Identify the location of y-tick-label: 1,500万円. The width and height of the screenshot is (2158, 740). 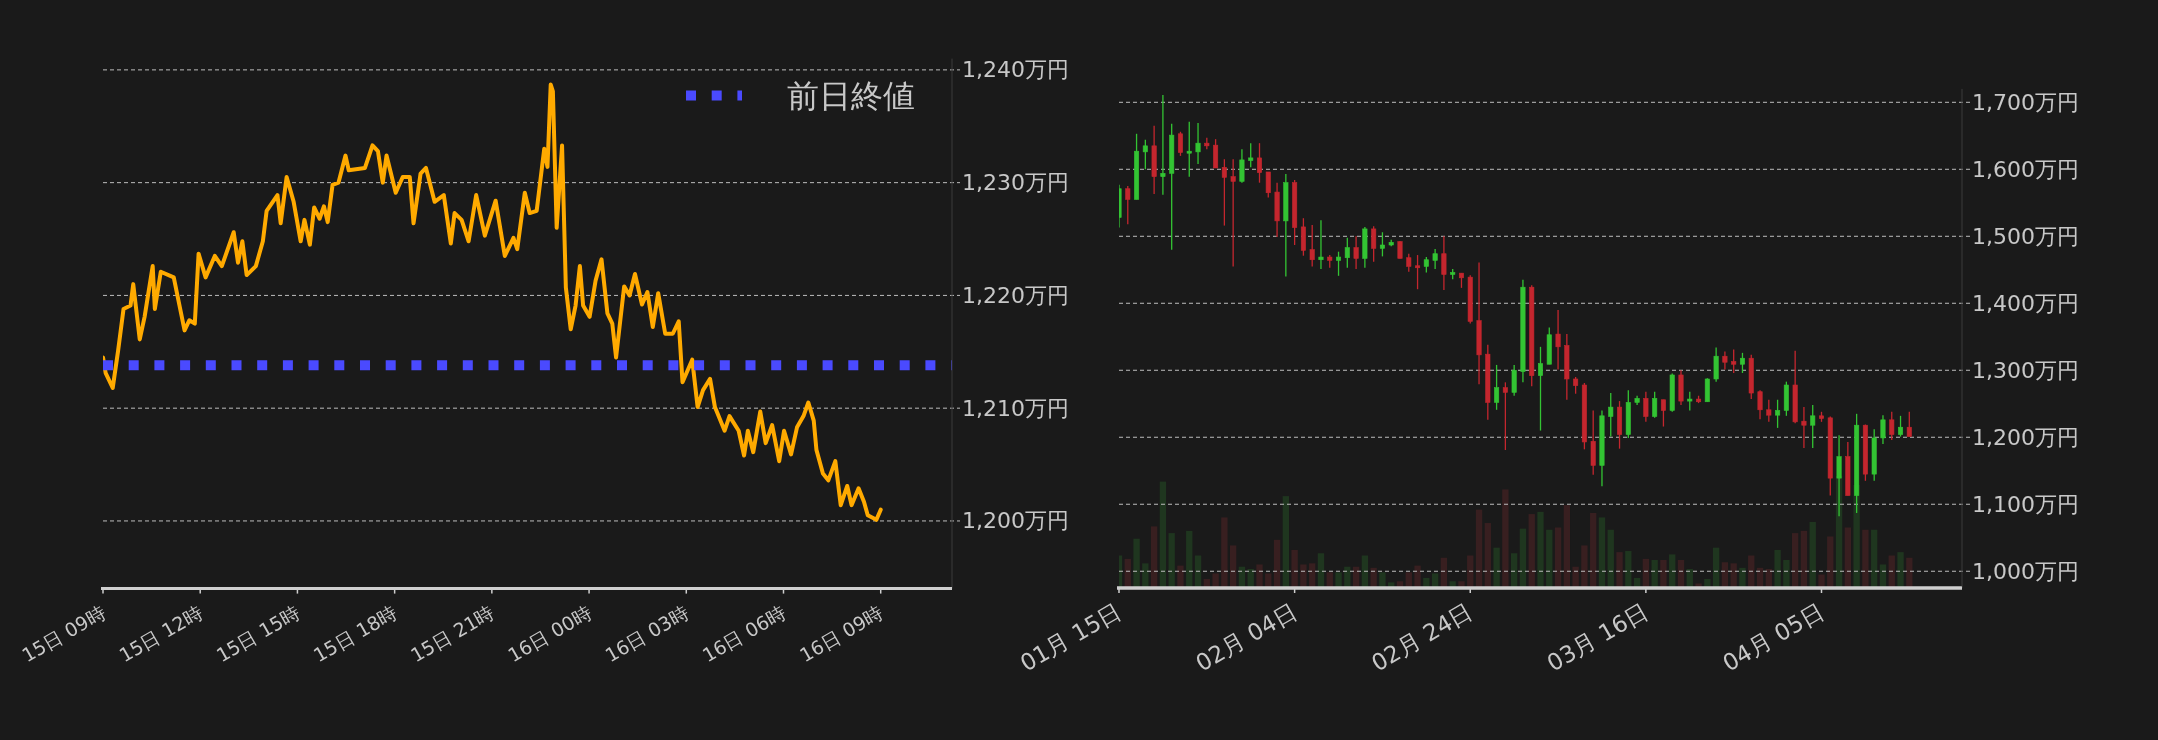
(2025, 236).